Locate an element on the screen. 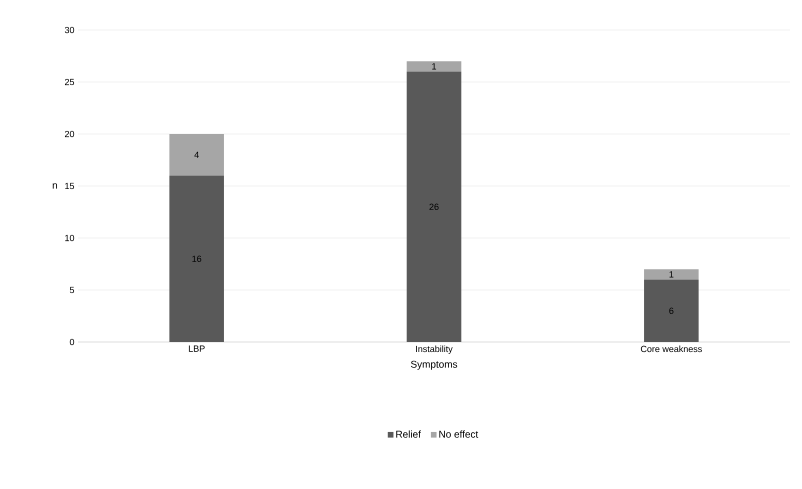 This screenshot has height=489, width=802. x-tick-label: Core weakness is located at coordinates (671, 349).